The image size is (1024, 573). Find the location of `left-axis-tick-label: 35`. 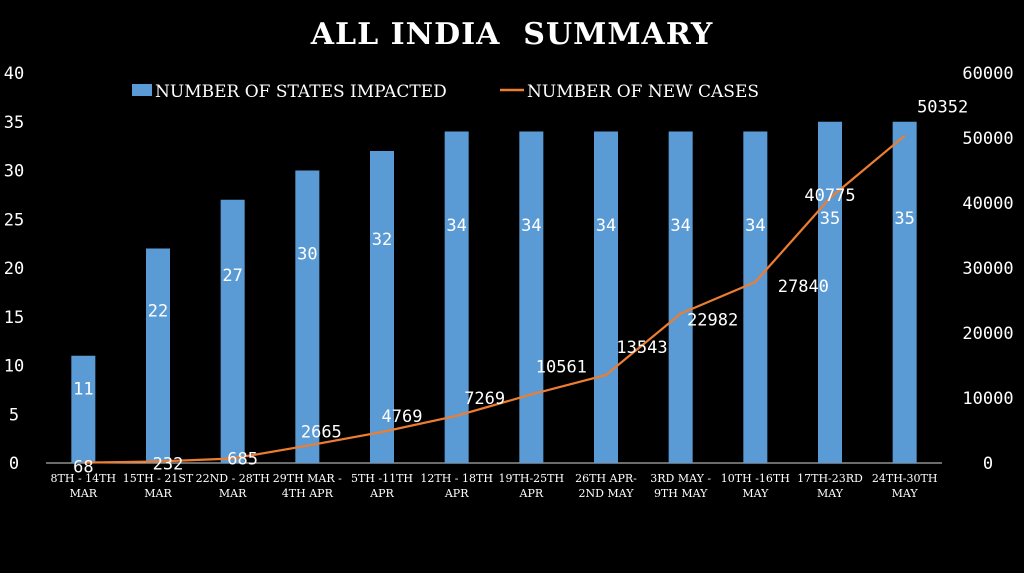

left-axis-tick-label: 35 is located at coordinates (14, 123).